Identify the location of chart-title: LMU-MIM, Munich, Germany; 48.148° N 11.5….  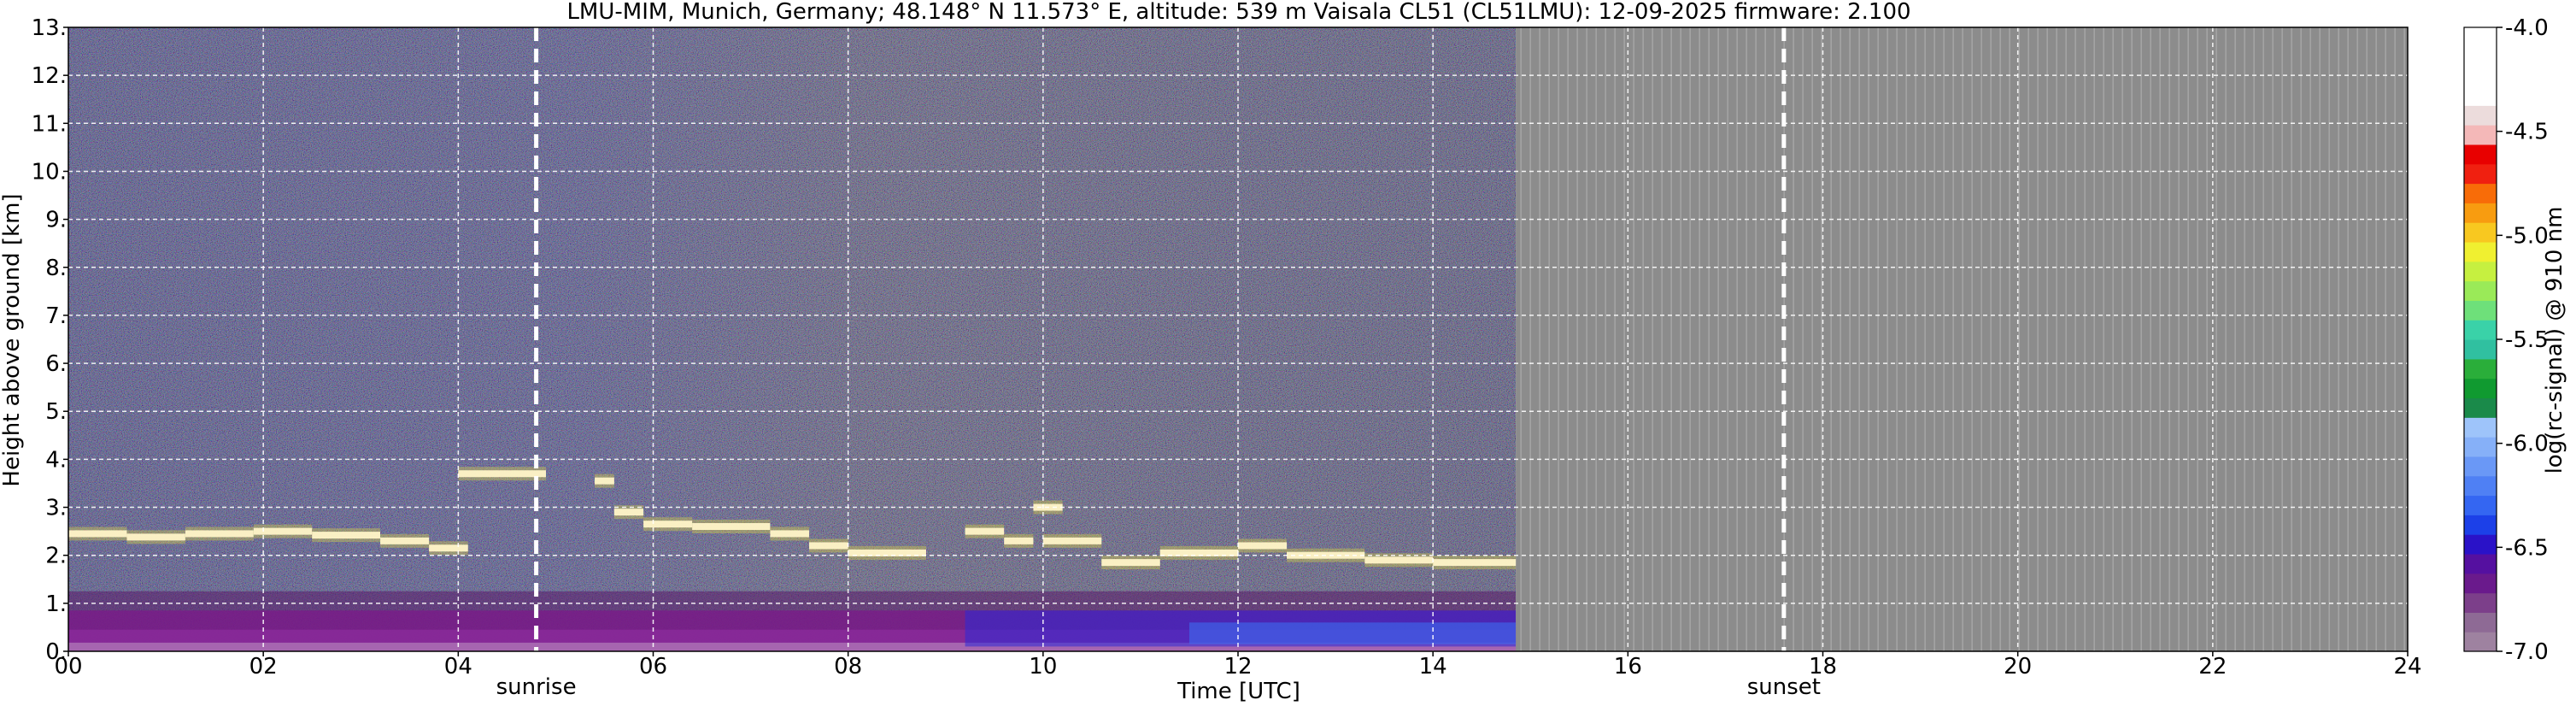
(1238, 12).